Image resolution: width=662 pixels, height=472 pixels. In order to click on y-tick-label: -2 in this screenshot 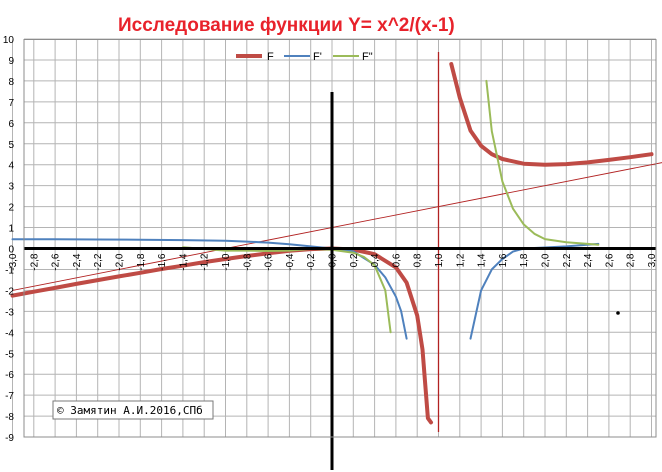, I will do `click(9, 291)`.